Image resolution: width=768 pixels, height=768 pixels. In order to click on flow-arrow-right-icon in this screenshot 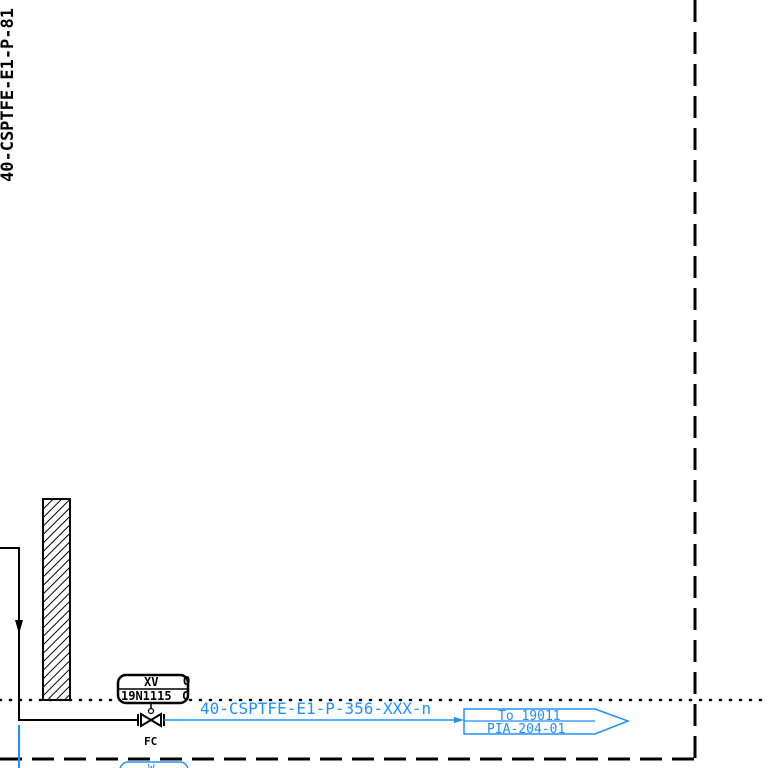, I will do `click(459, 720)`.